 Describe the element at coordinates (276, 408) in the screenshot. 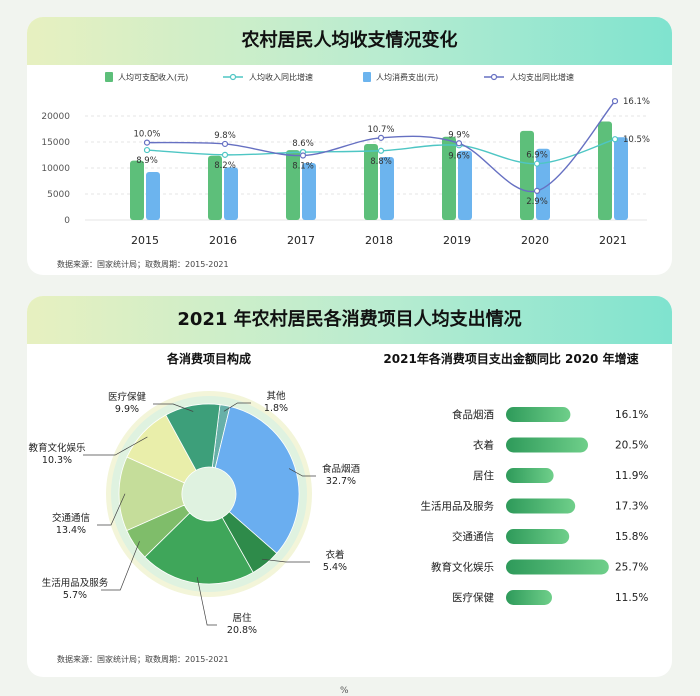

I see `pie-value-label: 1.8%` at that location.